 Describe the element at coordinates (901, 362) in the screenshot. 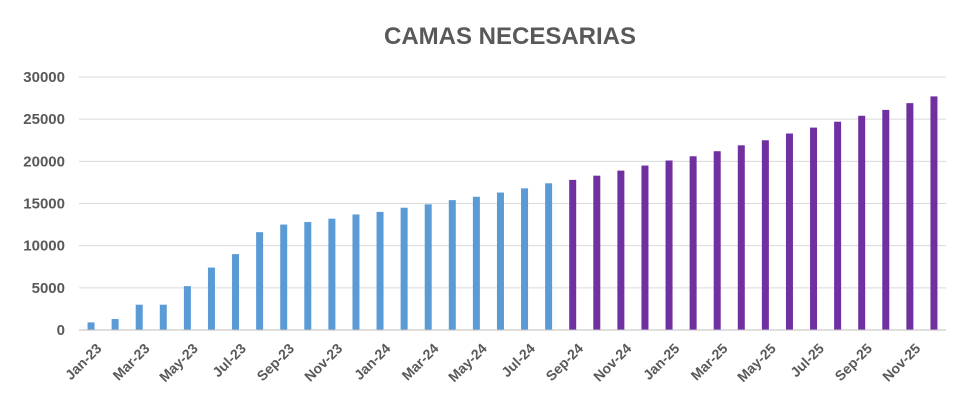

I see `x-tick-label: Nov-25` at that location.